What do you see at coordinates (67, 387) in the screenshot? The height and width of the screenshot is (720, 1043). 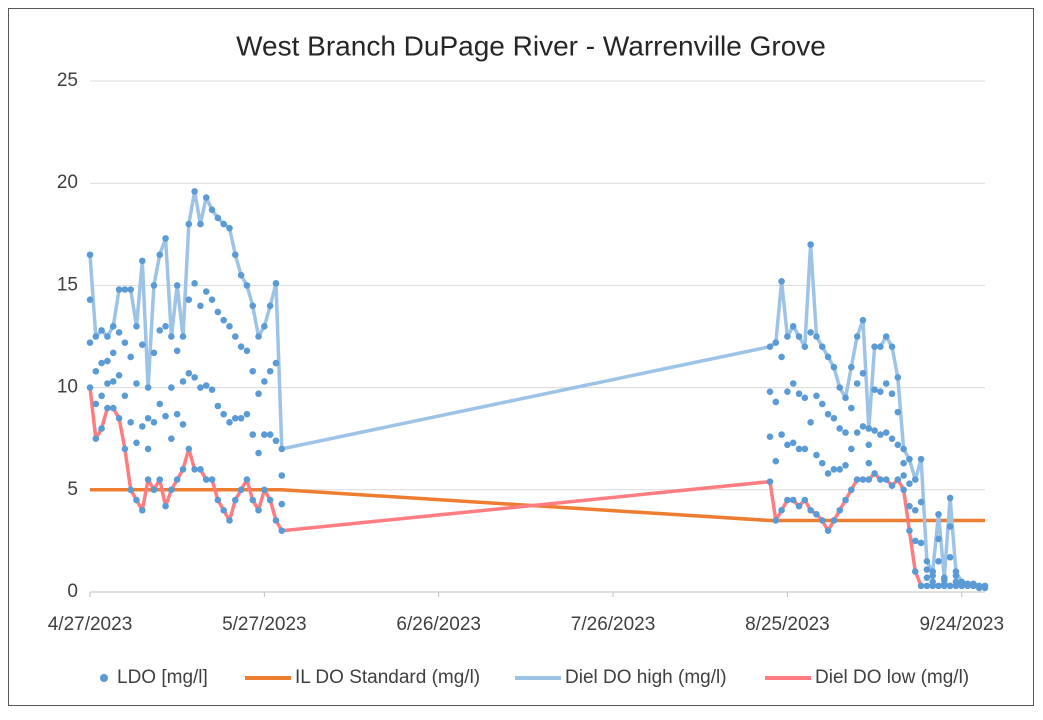 I see `y-tick-label: 10` at bounding box center [67, 387].